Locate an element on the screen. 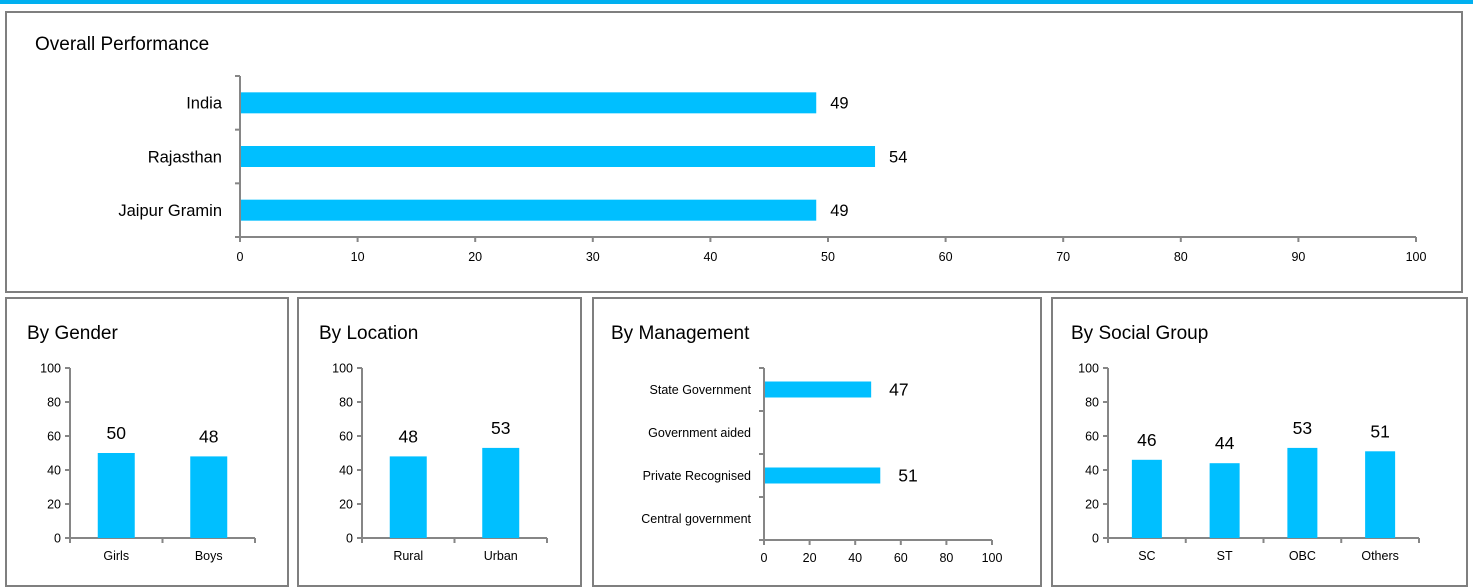 This screenshot has width=1473, height=587. category-label: State Government is located at coordinates (701, 390).